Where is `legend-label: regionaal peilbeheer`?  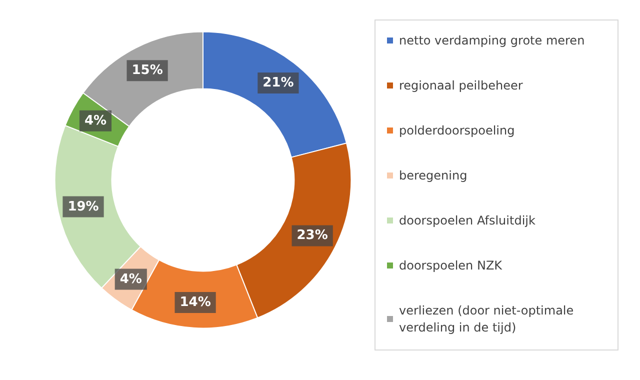
legend-label: regionaal peilbeheer is located at coordinates (461, 85).